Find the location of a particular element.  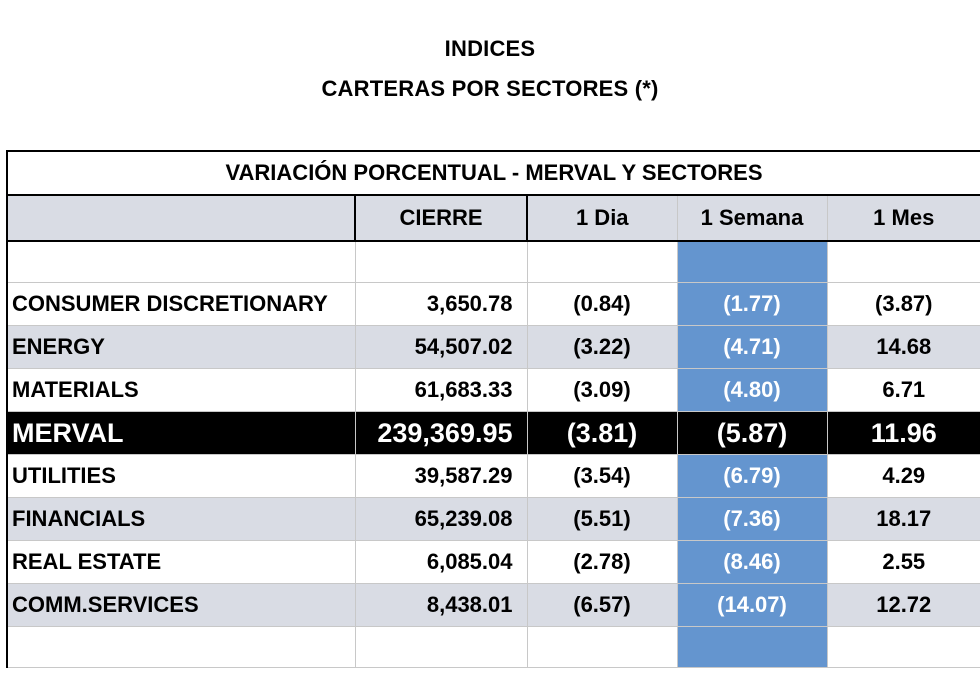

table-row: FINANCIALS 65,239.08 (5.51) (7.36) 18.17 is located at coordinates (493, 519).